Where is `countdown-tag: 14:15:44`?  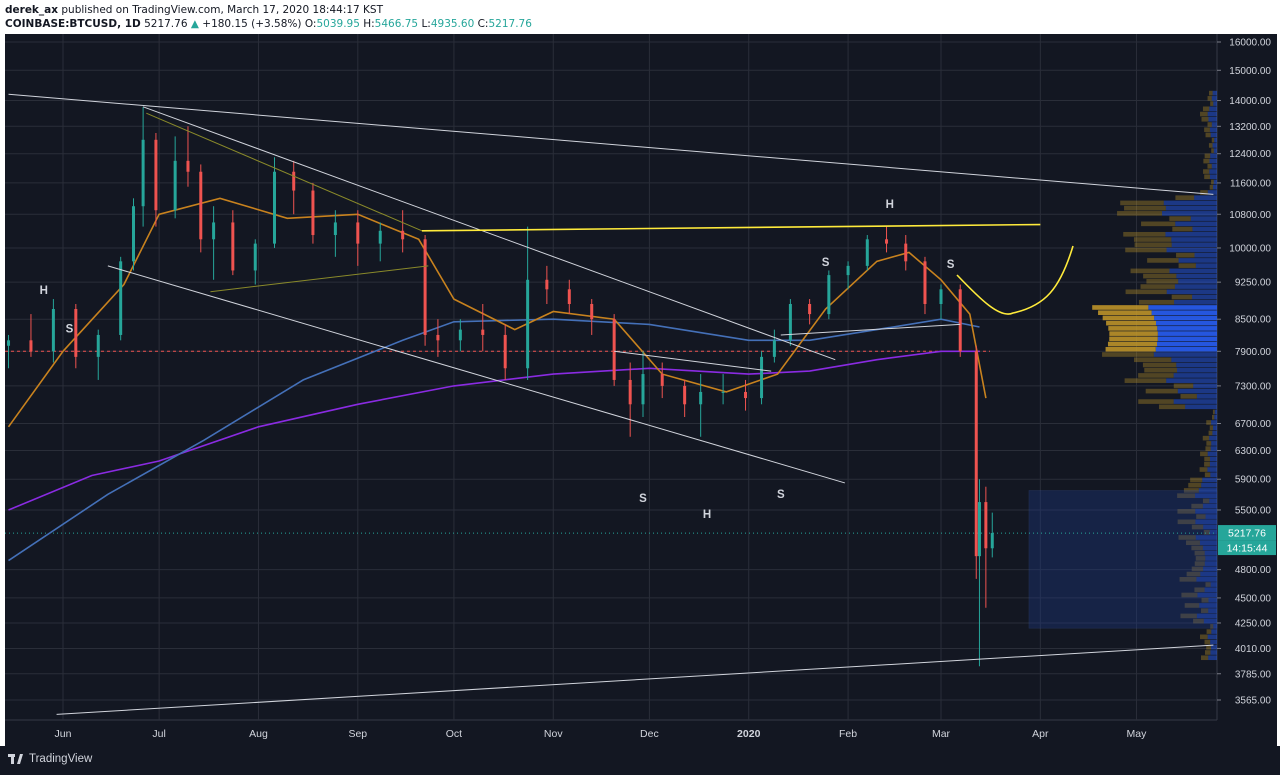
countdown-tag: 14:15:44 is located at coordinates (1247, 549).